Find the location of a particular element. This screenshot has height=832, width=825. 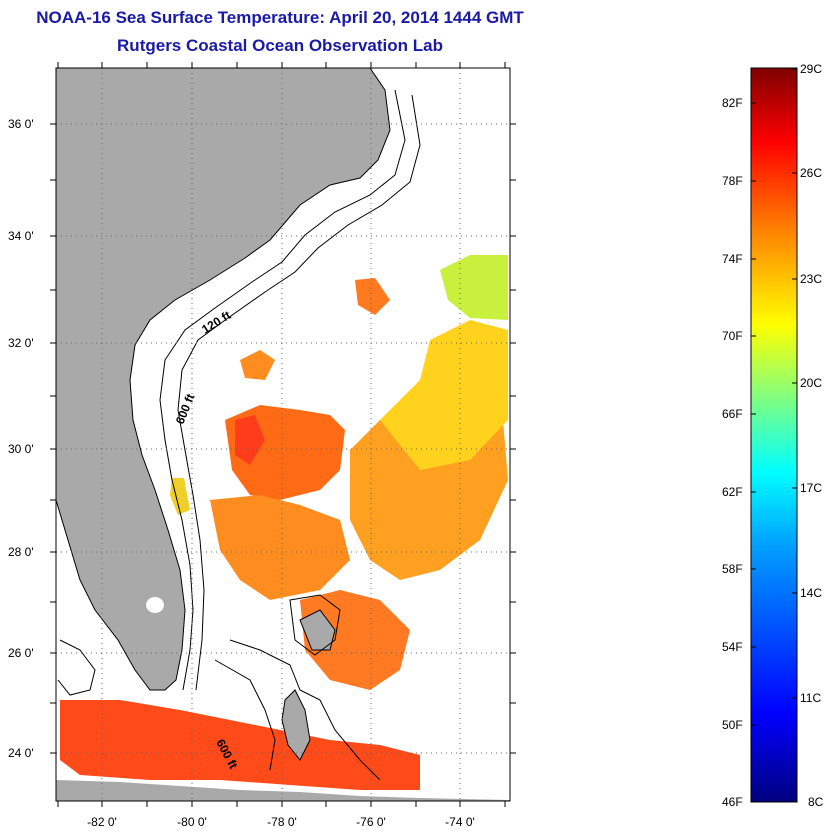

colorbar-c-20: 20C is located at coordinates (811, 383).